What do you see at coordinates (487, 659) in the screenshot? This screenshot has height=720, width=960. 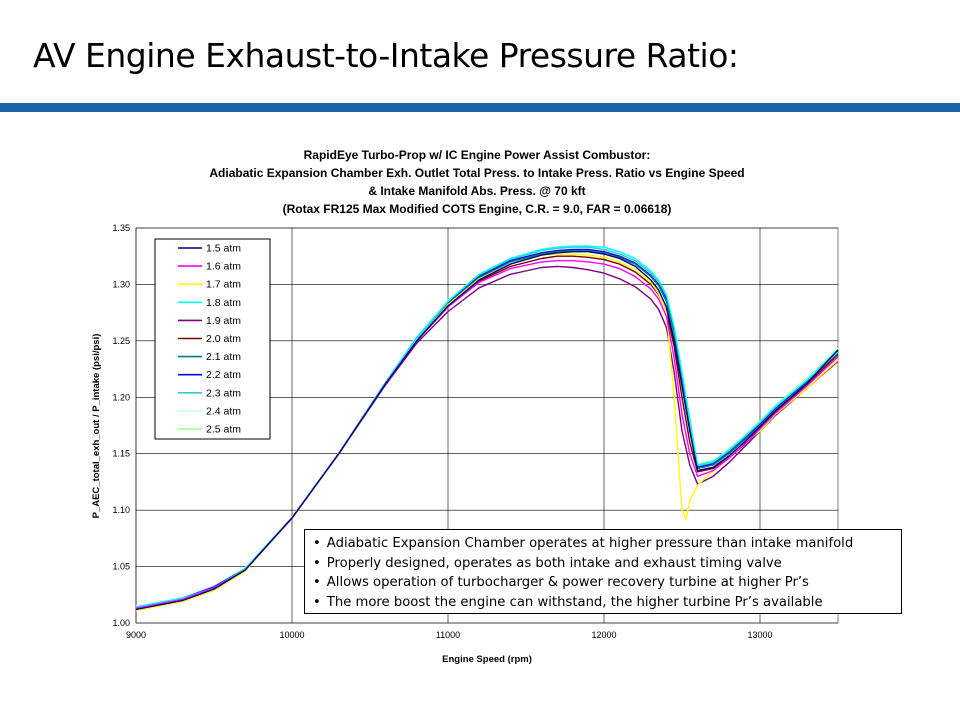 I see `x-axis-label: Engine Speed (rpm)` at bounding box center [487, 659].